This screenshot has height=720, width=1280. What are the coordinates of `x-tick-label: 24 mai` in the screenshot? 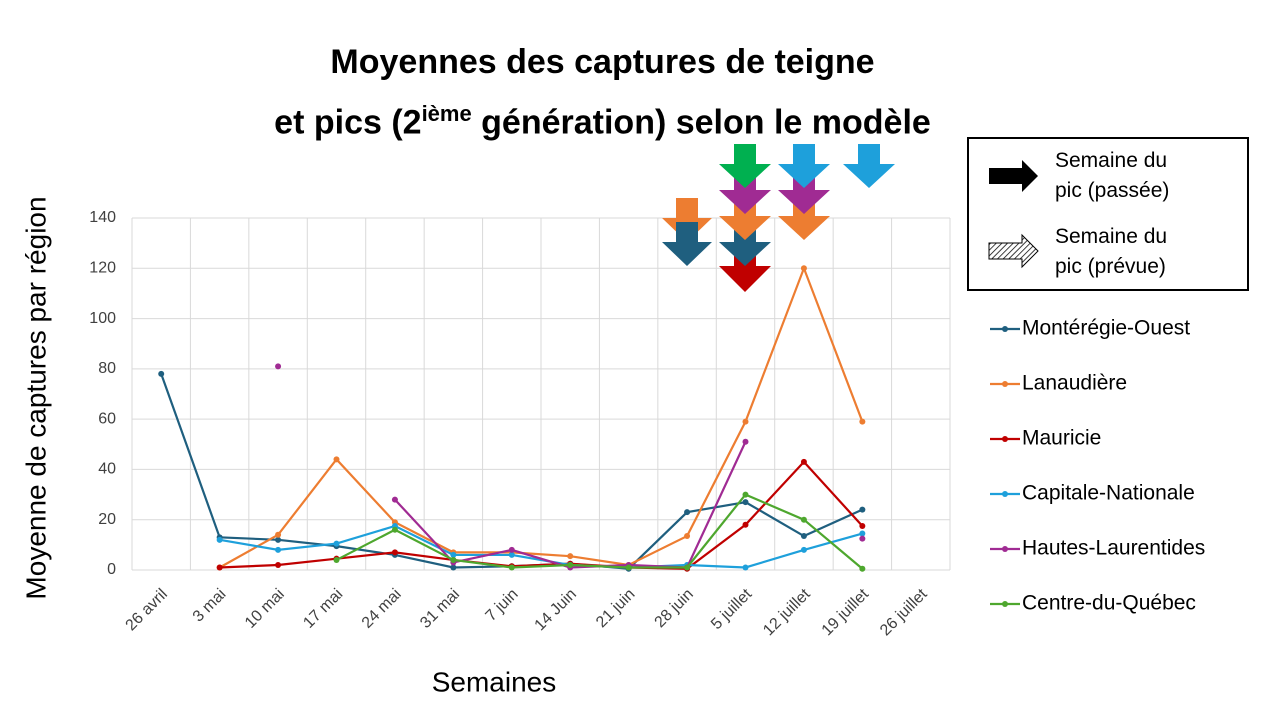 It's located at (382, 609).